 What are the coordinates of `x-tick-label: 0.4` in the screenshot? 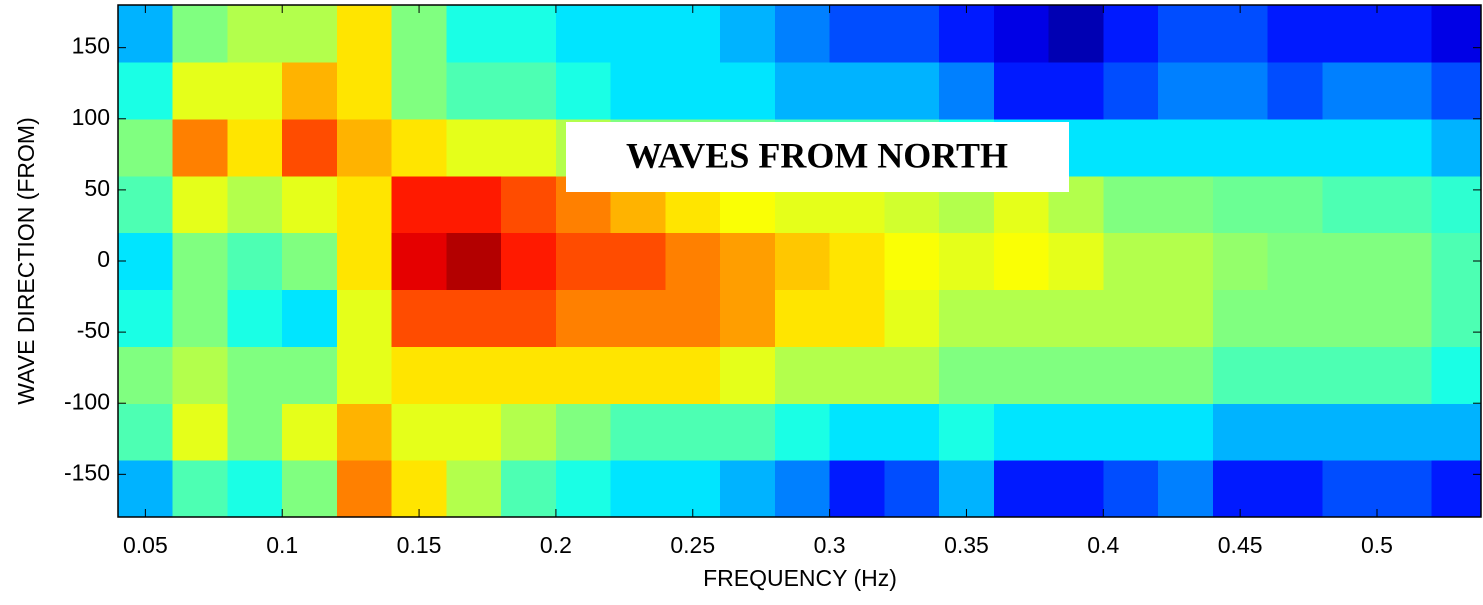 It's located at (1103, 545).